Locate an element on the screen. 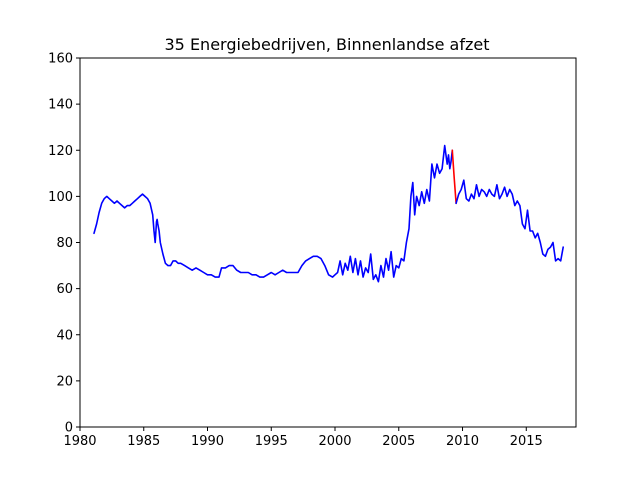 The height and width of the screenshot is (480, 640). x-tick-label: 2015 is located at coordinates (526, 441).